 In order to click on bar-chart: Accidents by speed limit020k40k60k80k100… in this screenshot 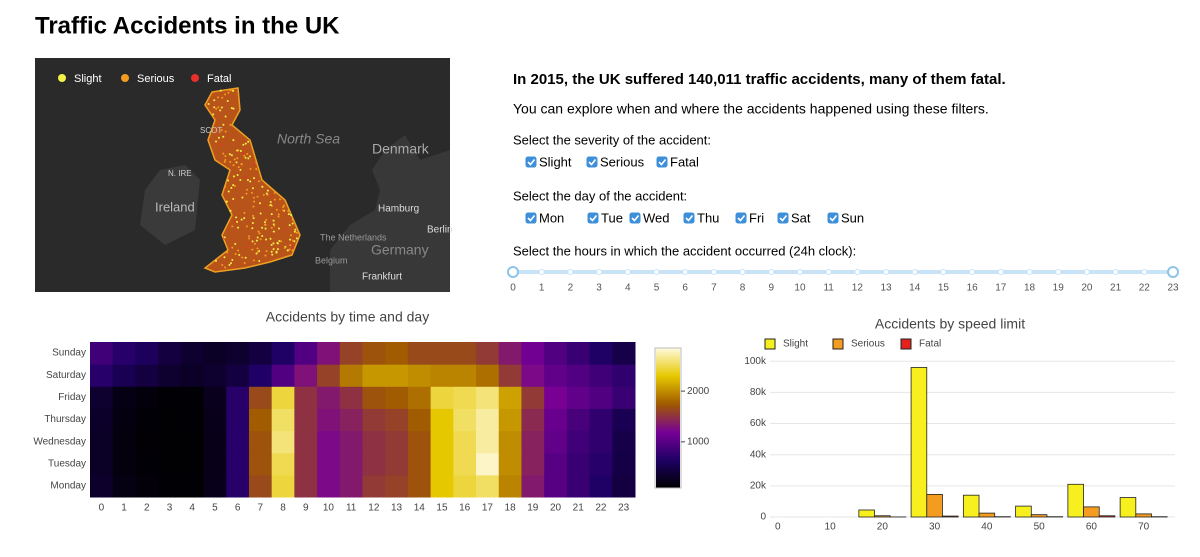, I will do `click(959, 424)`.